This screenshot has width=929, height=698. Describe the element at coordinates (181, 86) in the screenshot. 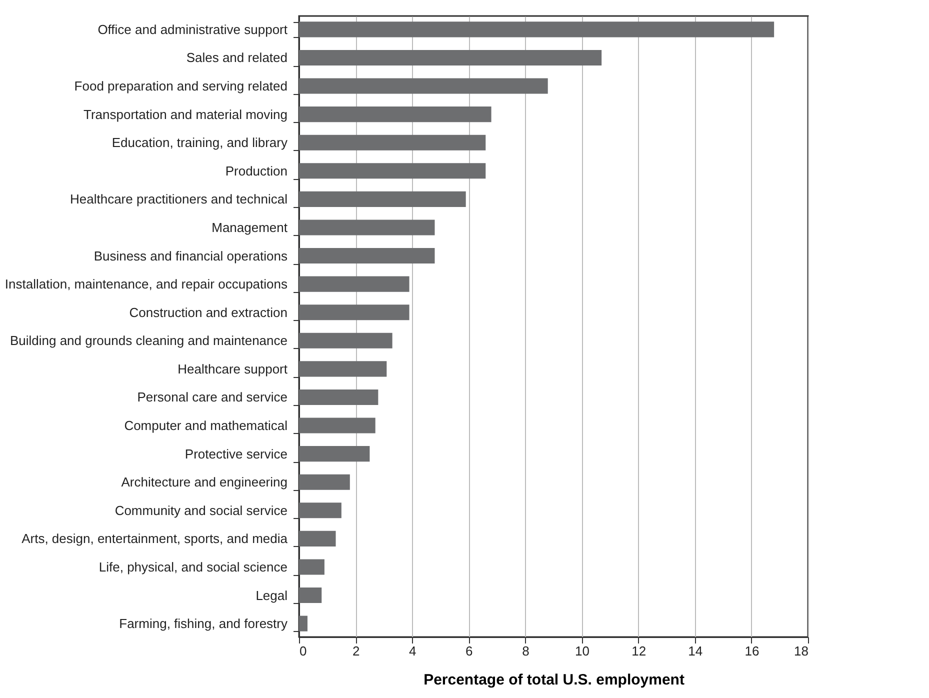

I see `y-tick-label: Food preparation and serving related` at that location.